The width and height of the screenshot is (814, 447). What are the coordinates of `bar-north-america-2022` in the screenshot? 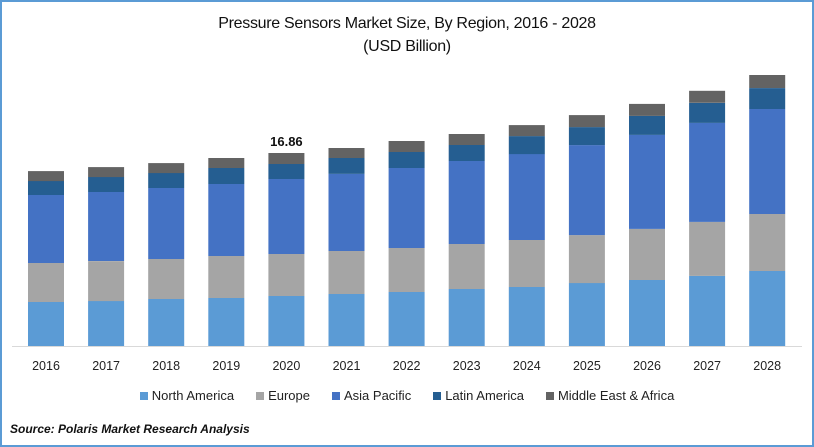 It's located at (406, 319).